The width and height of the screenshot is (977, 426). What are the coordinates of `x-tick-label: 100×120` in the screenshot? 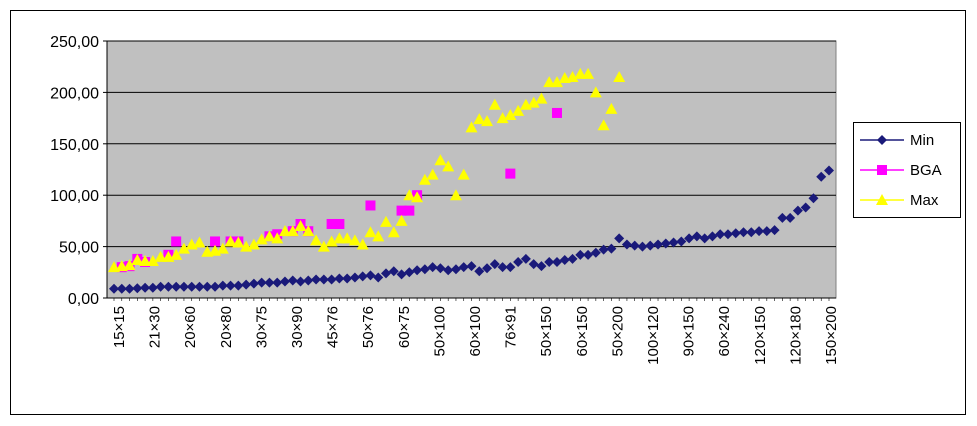 It's located at (653, 335).